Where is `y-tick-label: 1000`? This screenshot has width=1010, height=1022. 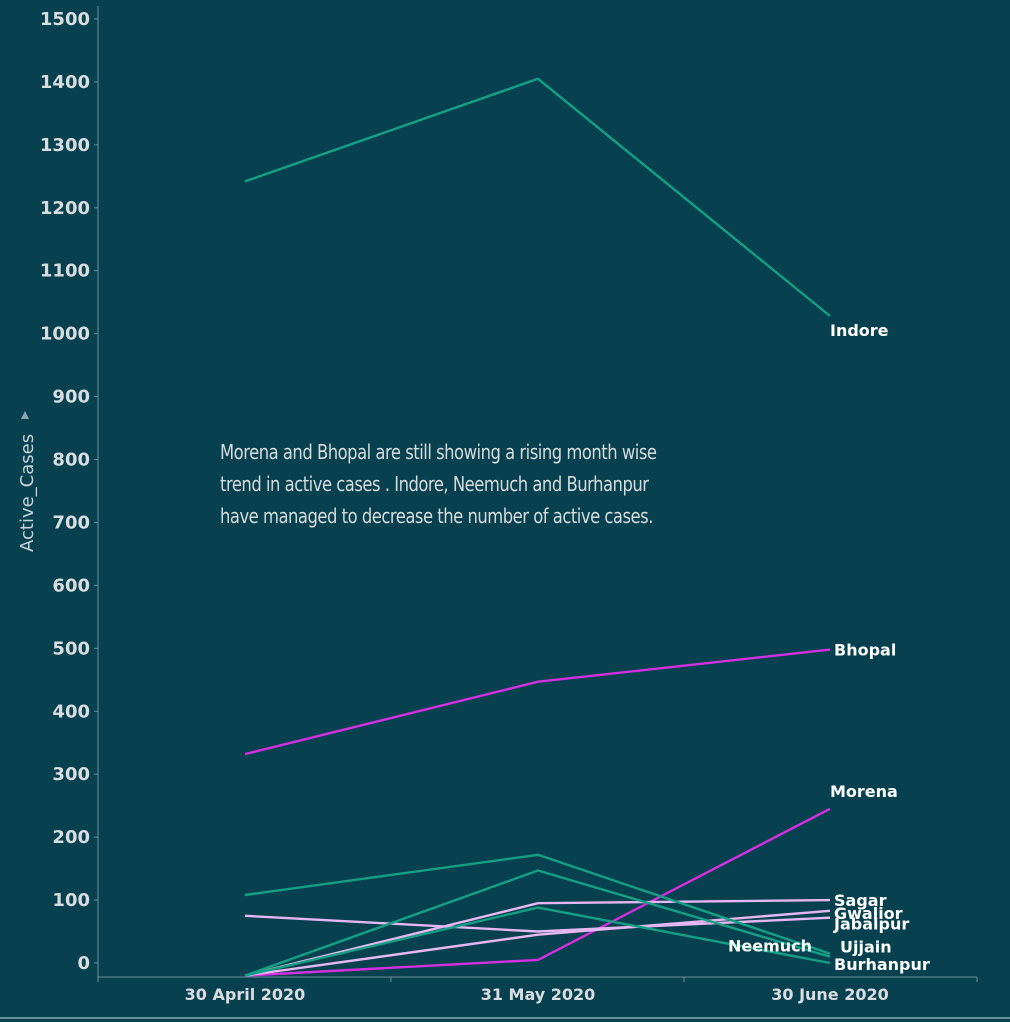 y-tick-label: 1000 is located at coordinates (65, 334).